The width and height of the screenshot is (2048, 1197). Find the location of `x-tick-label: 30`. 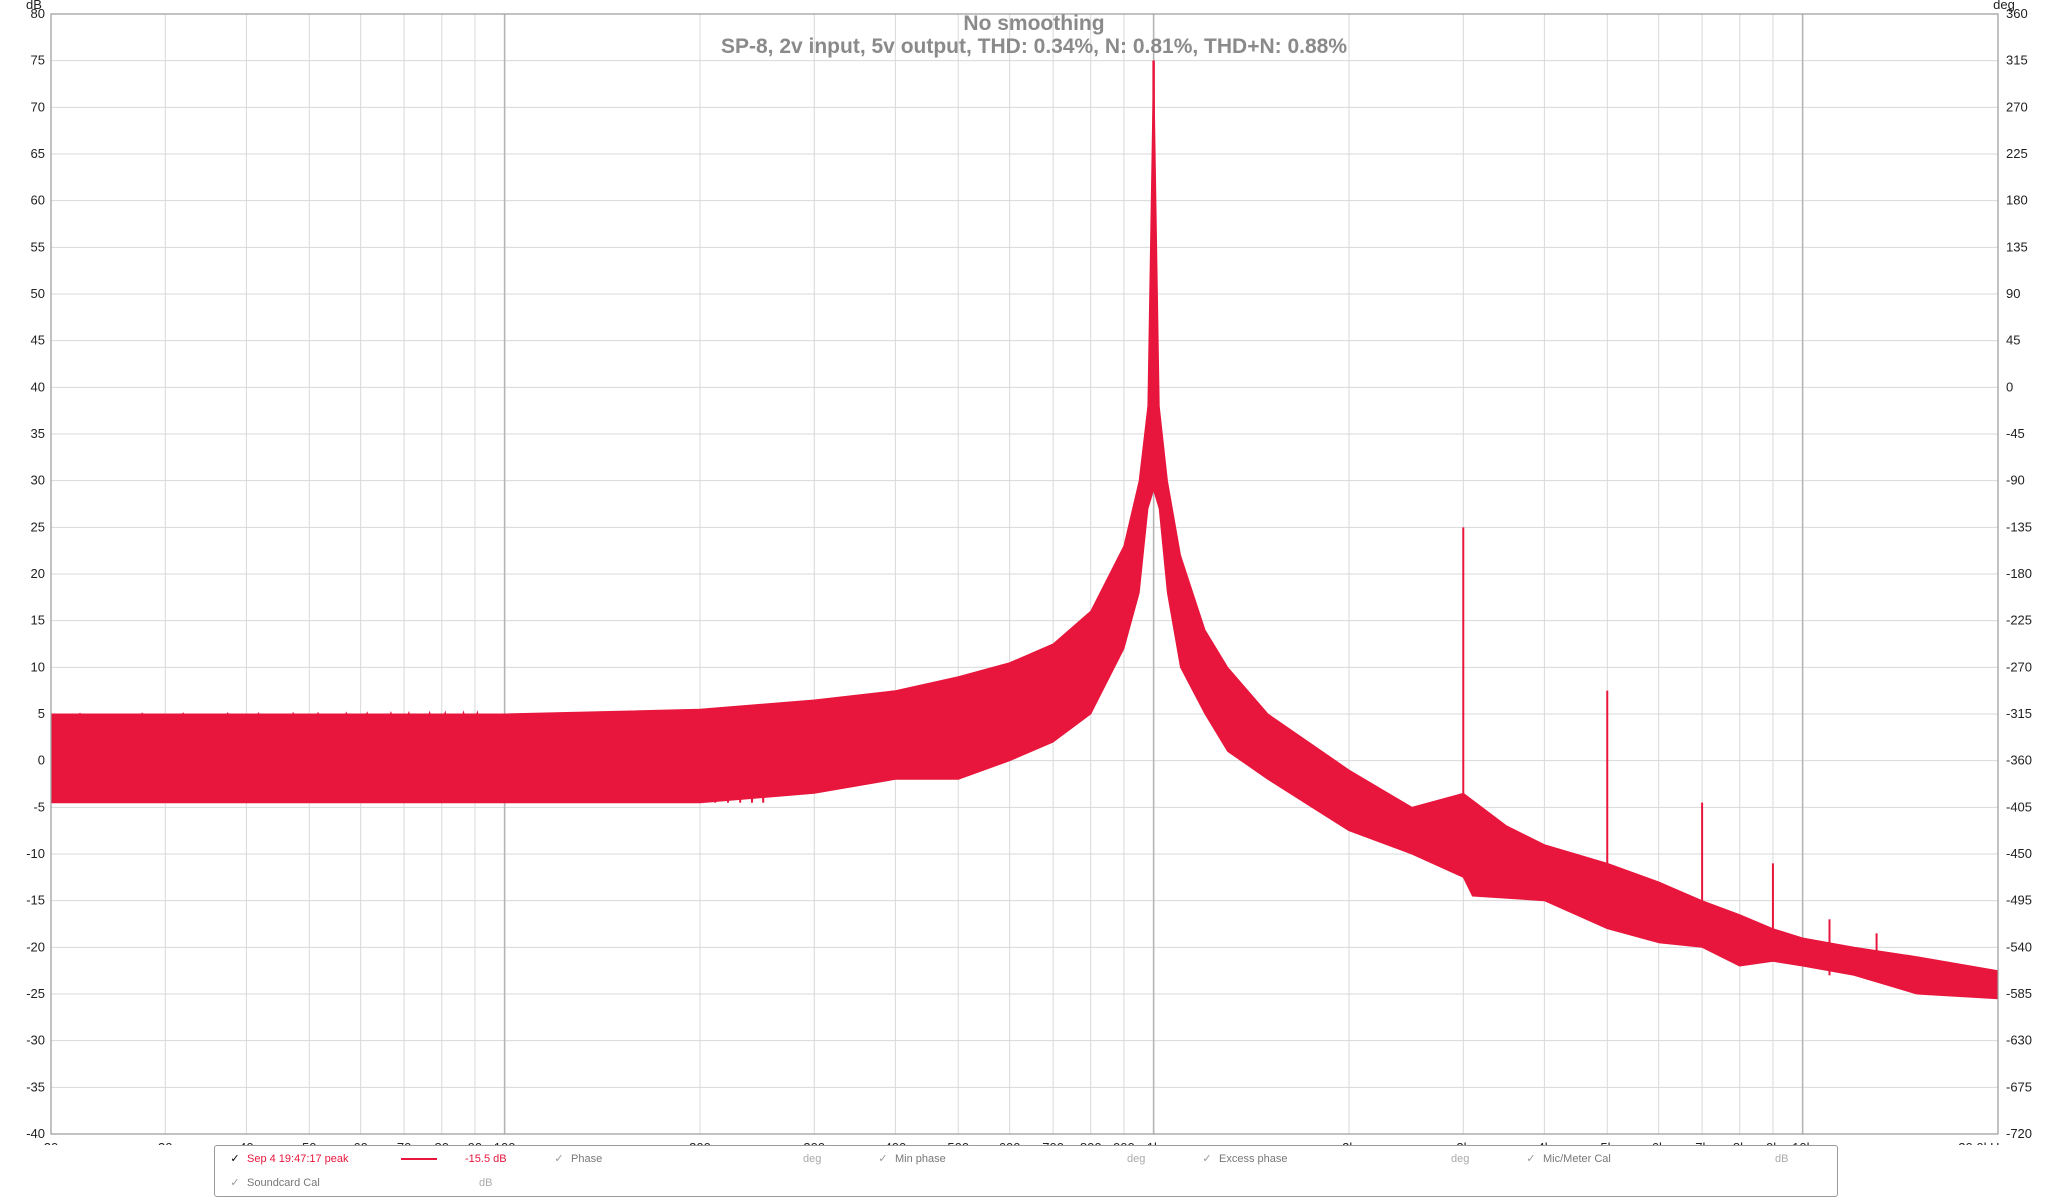

x-tick-label: 30 is located at coordinates (165, 1142).